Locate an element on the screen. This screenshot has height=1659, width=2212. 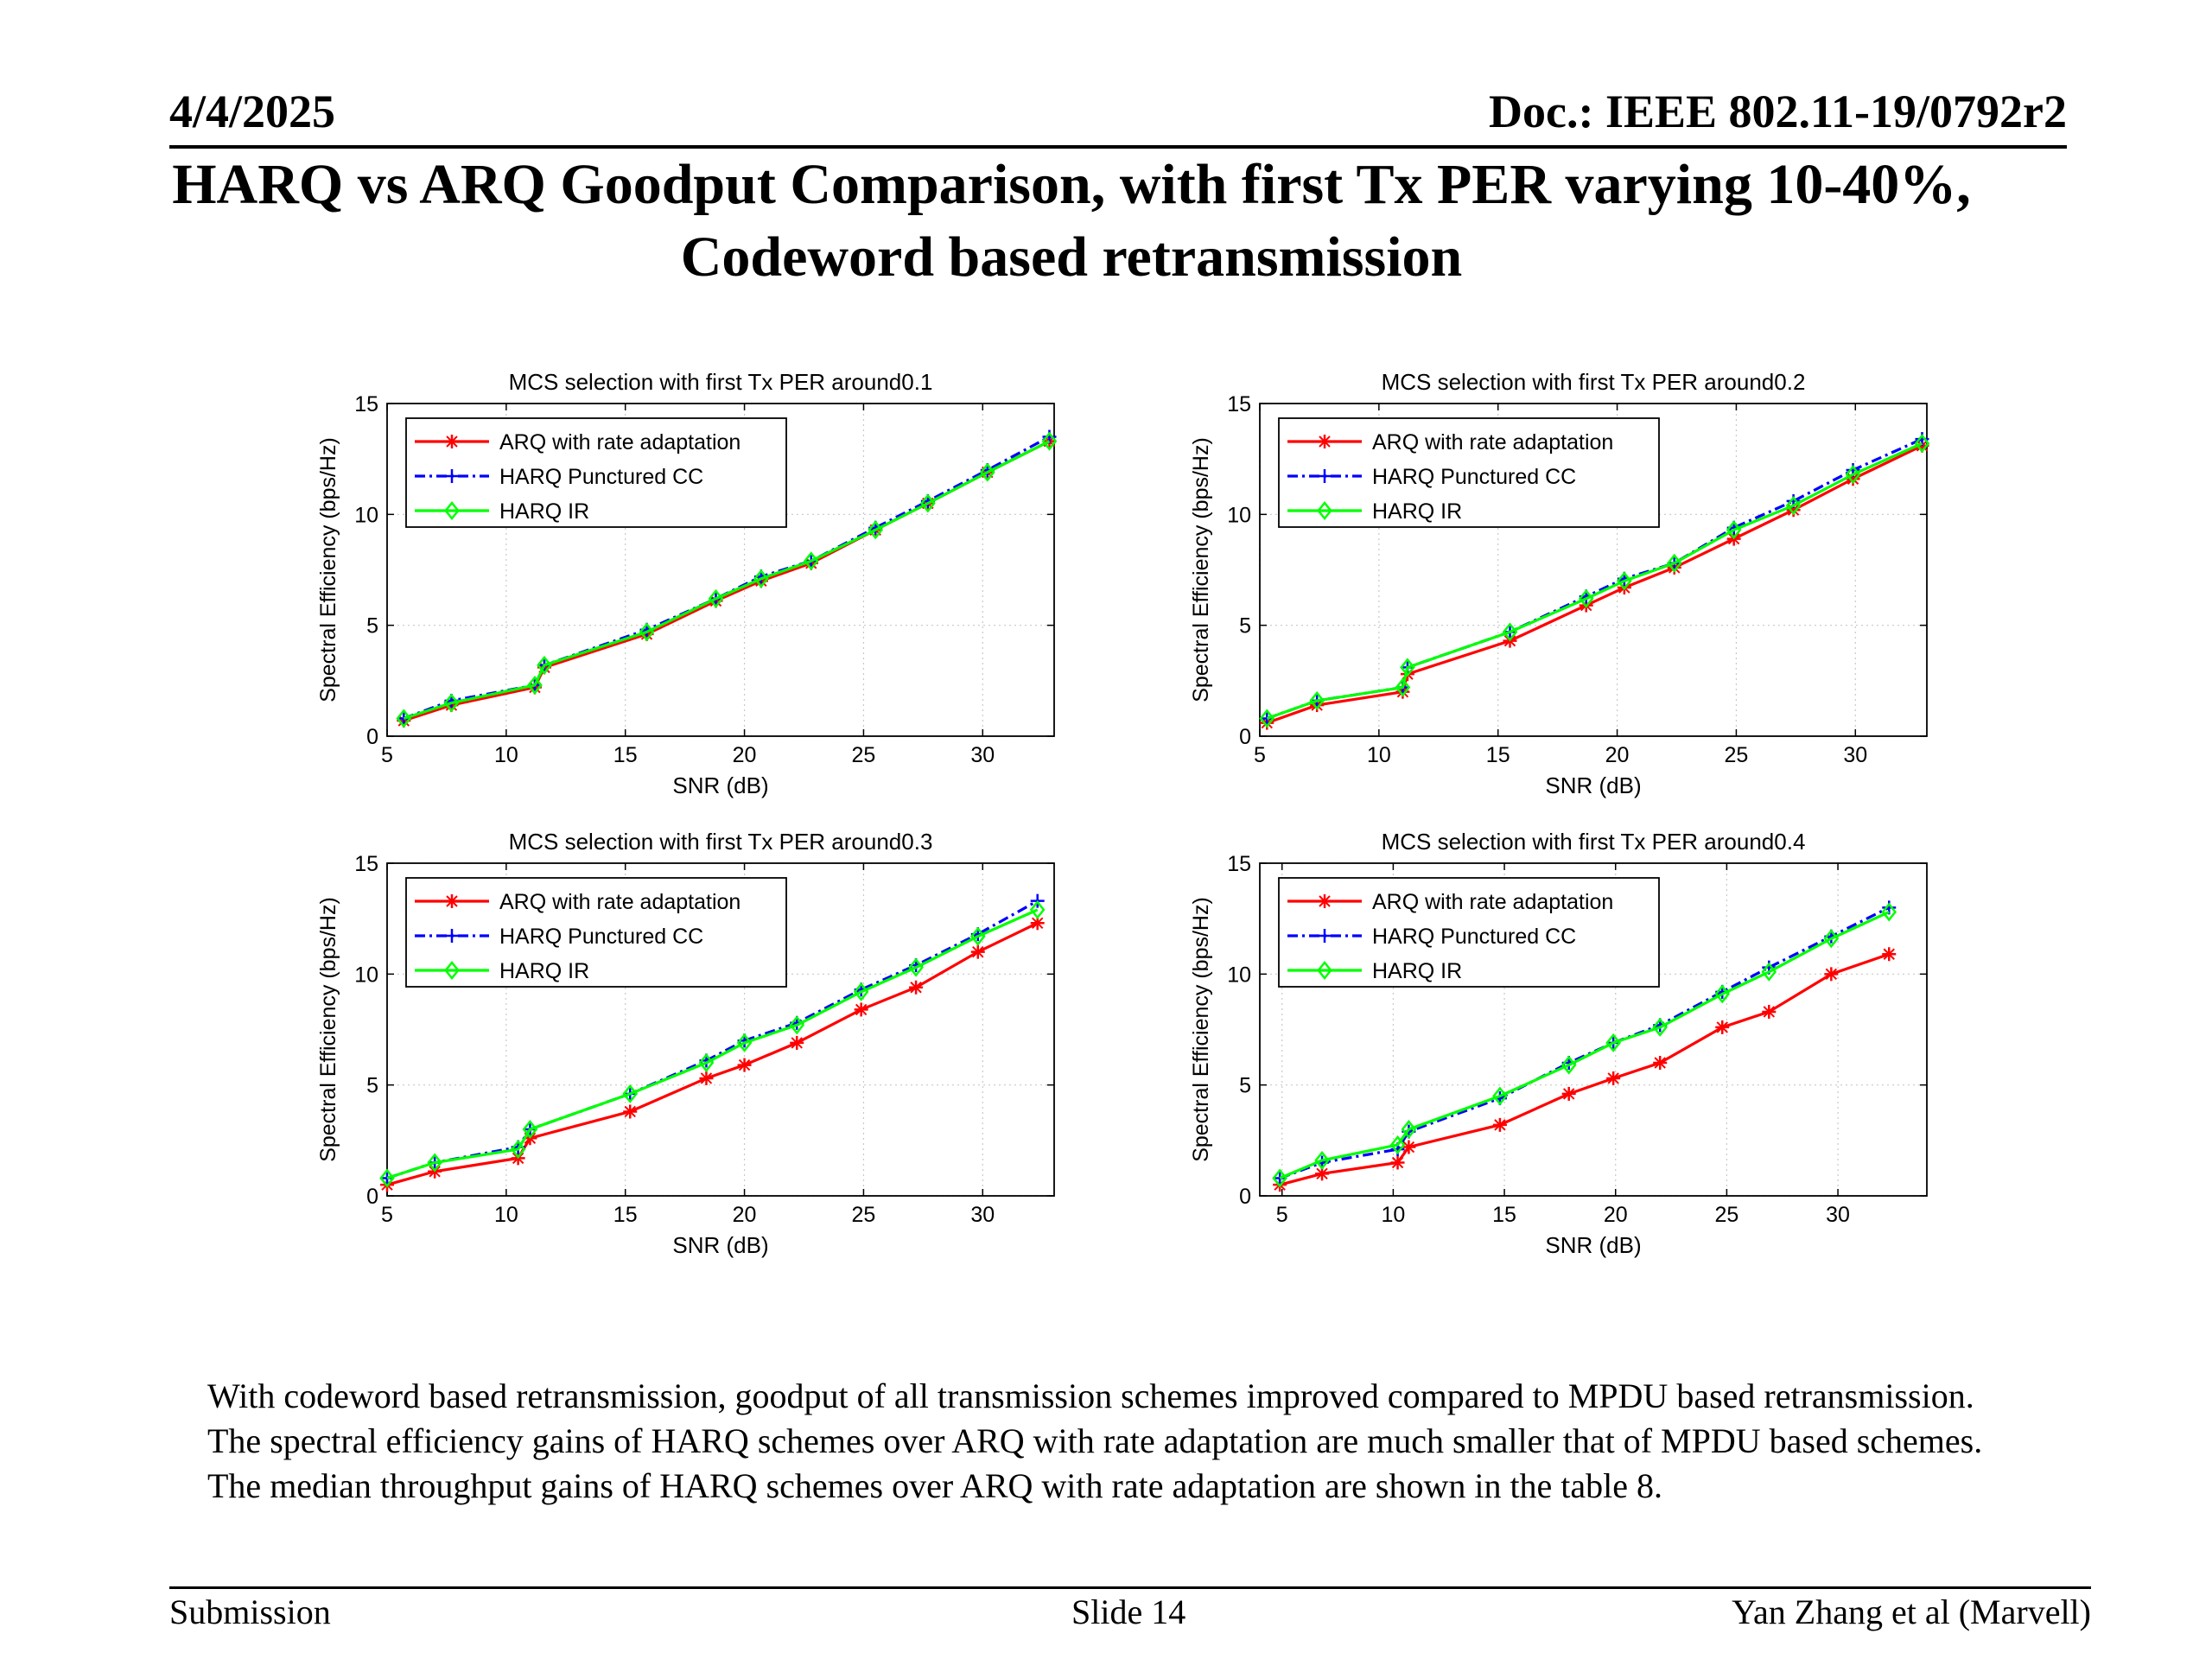
legend-item: HARQ IR is located at coordinates (1374, 511).